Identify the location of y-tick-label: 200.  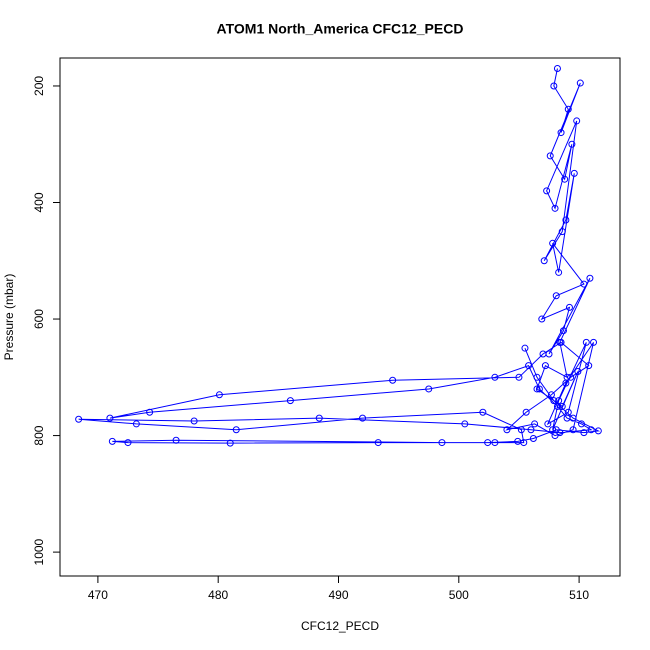
(39, 86).